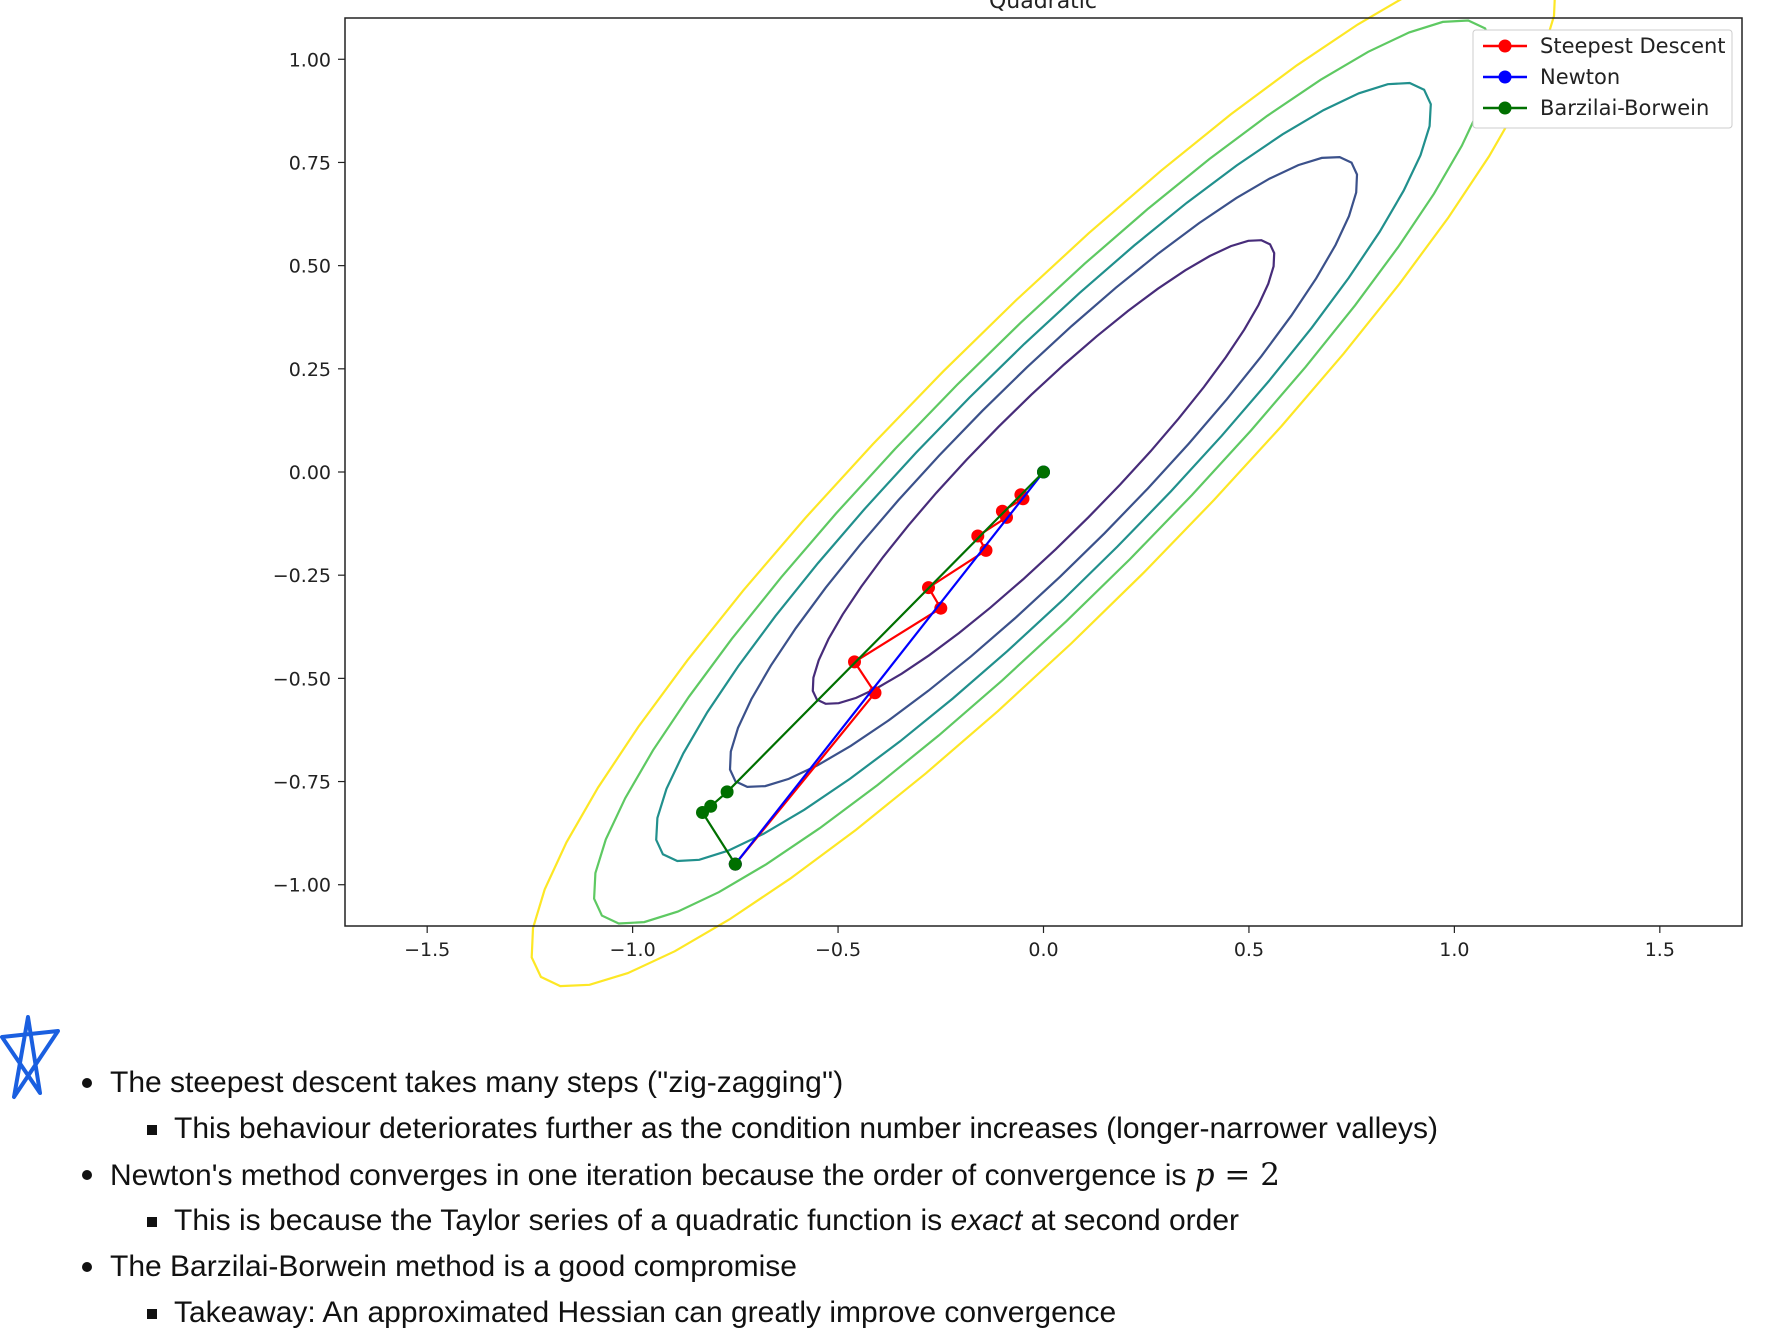  I want to click on legend-item: Steepest Descent, so click(1604, 46).